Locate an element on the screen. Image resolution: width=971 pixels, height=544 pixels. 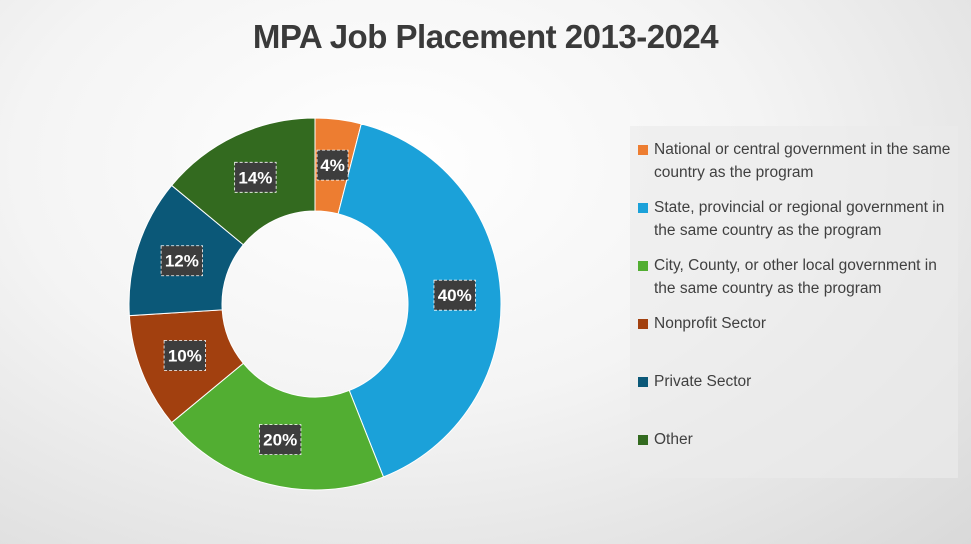
data-label-5: 14% is located at coordinates (255, 177).